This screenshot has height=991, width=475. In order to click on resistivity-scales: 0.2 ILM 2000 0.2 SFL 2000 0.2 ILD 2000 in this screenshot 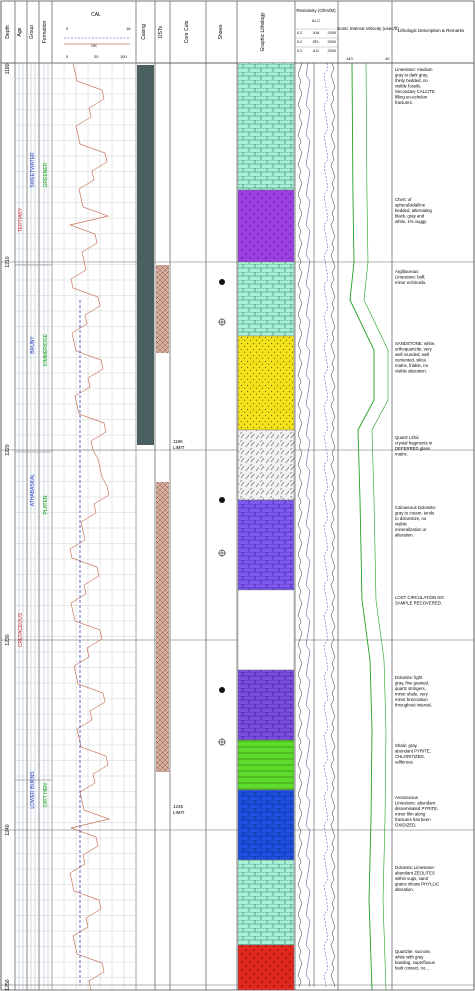, I will do `click(316, 40)`.